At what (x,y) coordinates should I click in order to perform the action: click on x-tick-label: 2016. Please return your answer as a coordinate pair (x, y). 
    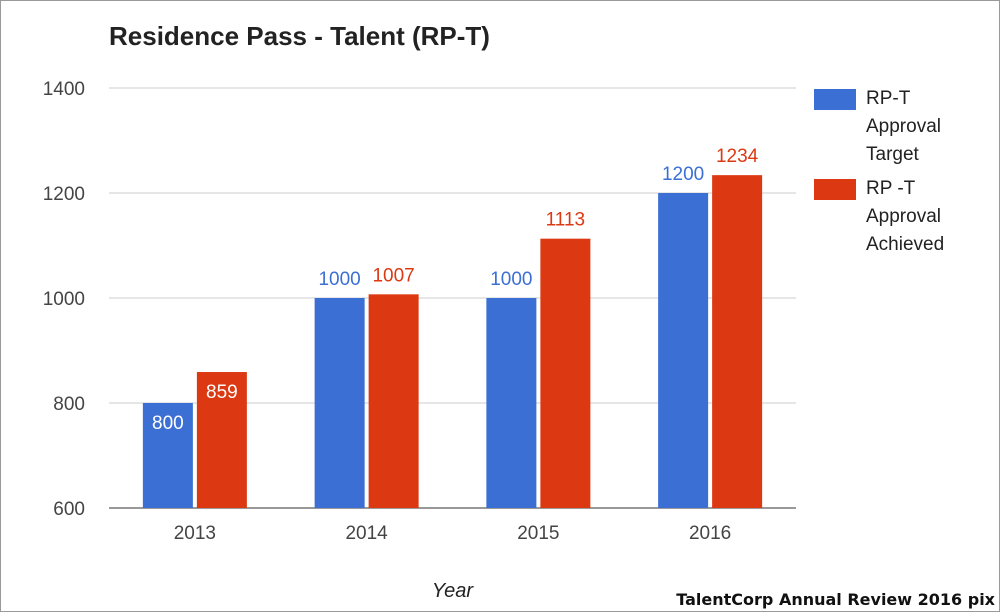
    Looking at the image, I should click on (710, 533).